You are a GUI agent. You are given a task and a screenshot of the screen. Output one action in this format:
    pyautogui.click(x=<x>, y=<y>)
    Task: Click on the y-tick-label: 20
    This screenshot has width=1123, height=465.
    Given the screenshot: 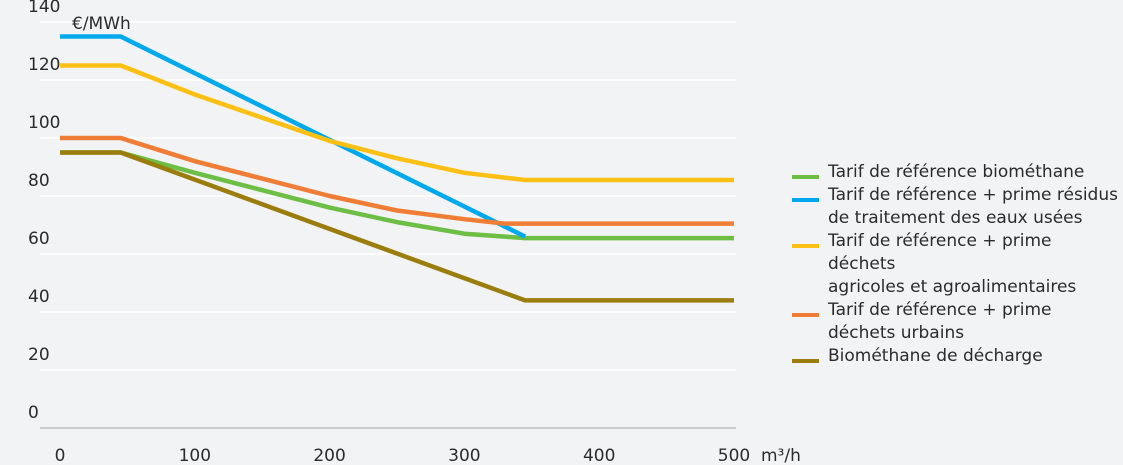 What is the action you would take?
    pyautogui.click(x=39, y=355)
    